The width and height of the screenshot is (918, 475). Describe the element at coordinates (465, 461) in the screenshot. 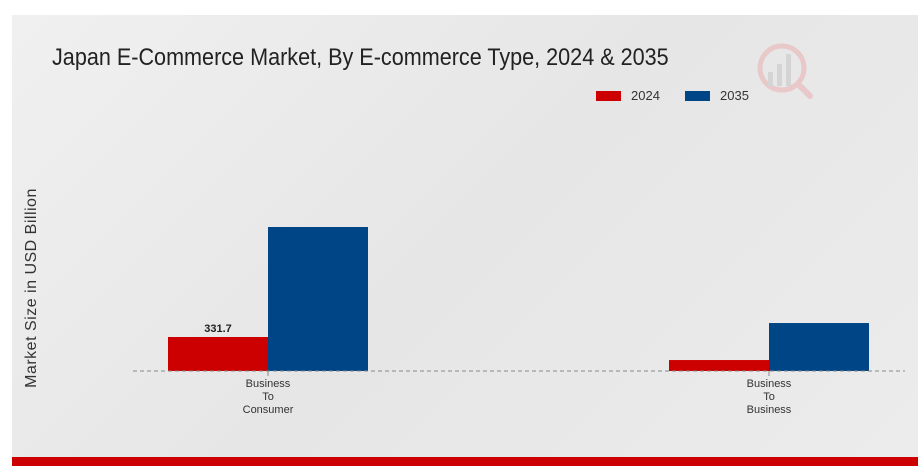

I see `bottom-accent-bar` at that location.